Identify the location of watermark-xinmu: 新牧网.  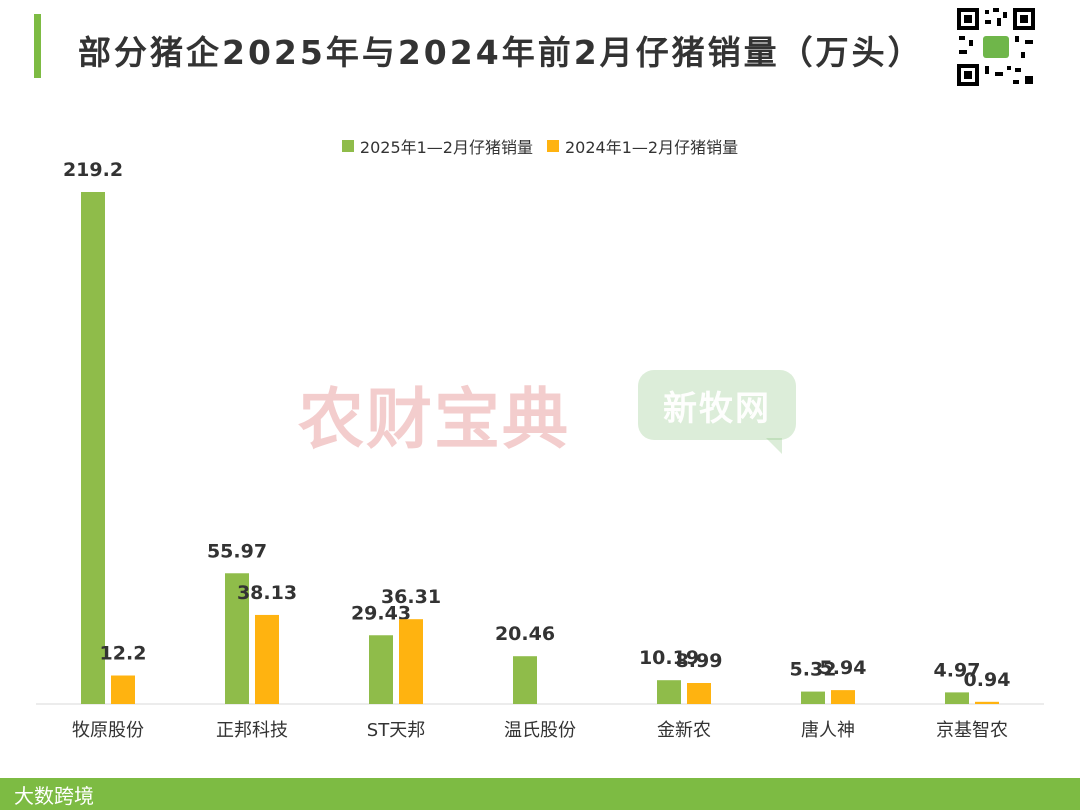
(717, 412).